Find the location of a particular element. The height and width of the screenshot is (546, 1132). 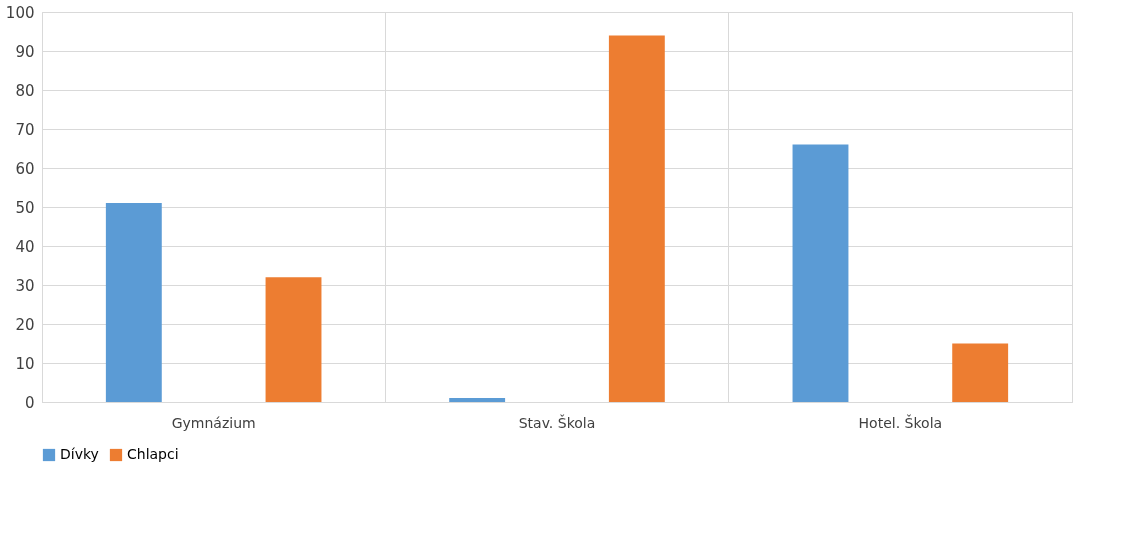

y-tick-label: 50 is located at coordinates (25, 207).